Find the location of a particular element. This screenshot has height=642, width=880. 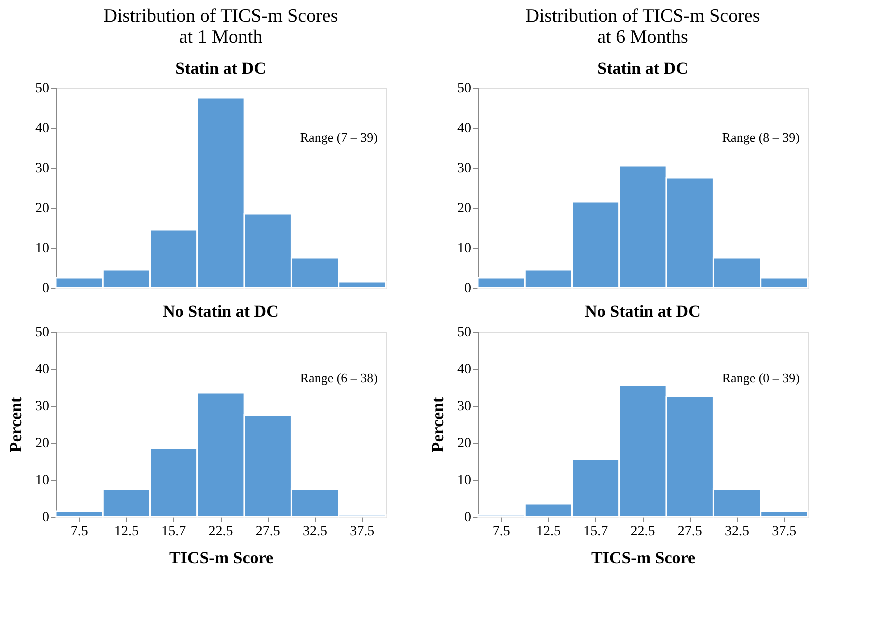

annotation: Range (0 – 39) is located at coordinates (761, 378).